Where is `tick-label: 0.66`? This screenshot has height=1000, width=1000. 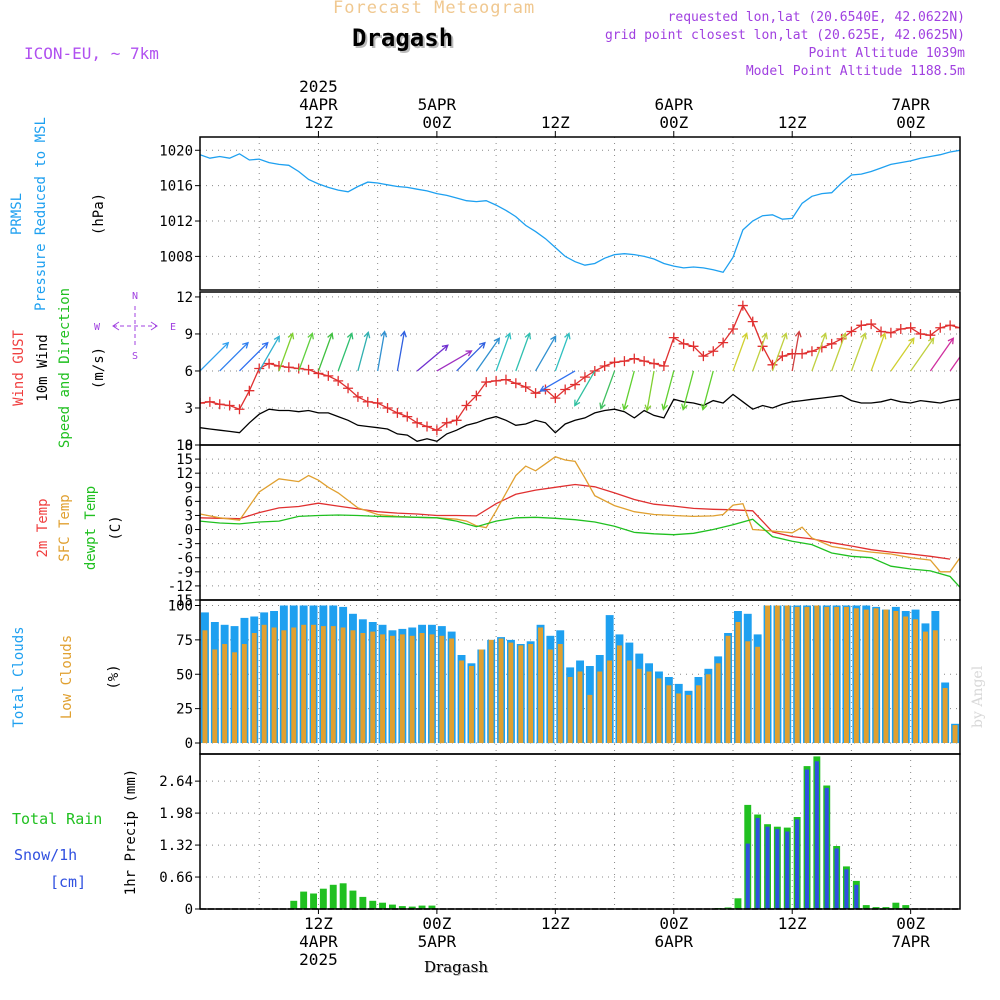 tick-label: 0.66 is located at coordinates (176, 878).